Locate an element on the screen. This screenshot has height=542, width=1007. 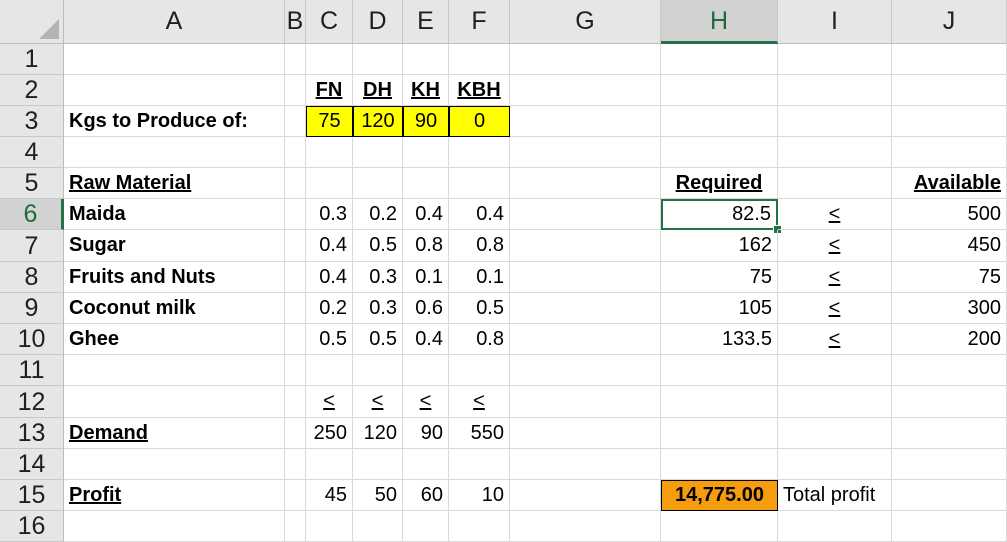
row-header-14: 14 is located at coordinates (32, 464).